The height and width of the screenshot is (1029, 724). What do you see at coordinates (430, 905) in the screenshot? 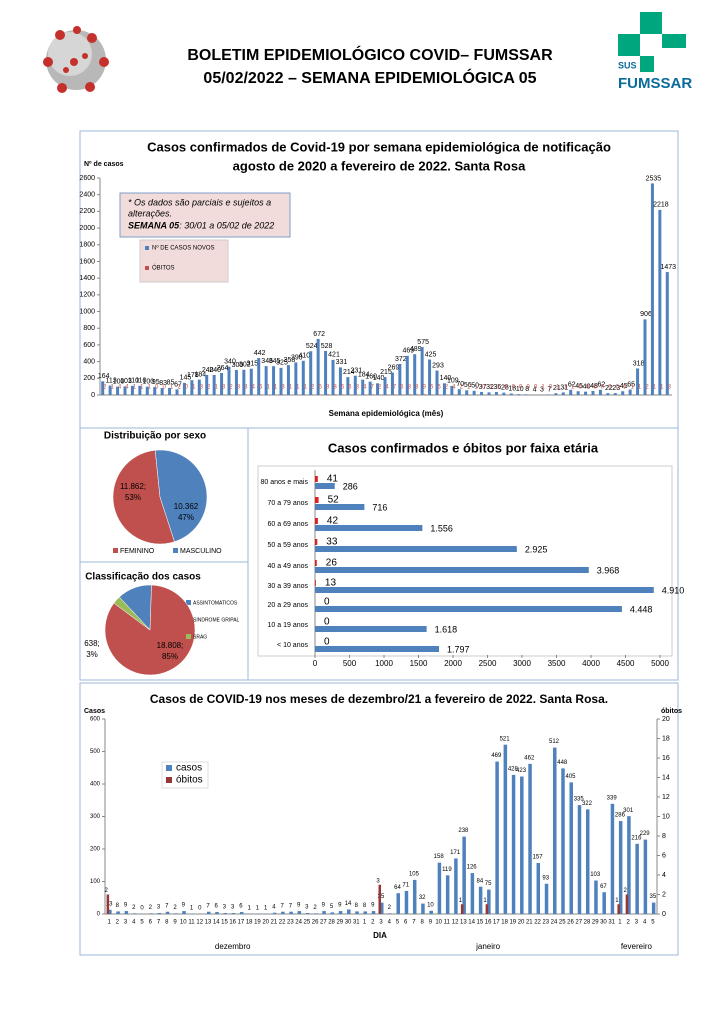
I see `data-label: 10` at bounding box center [430, 905].